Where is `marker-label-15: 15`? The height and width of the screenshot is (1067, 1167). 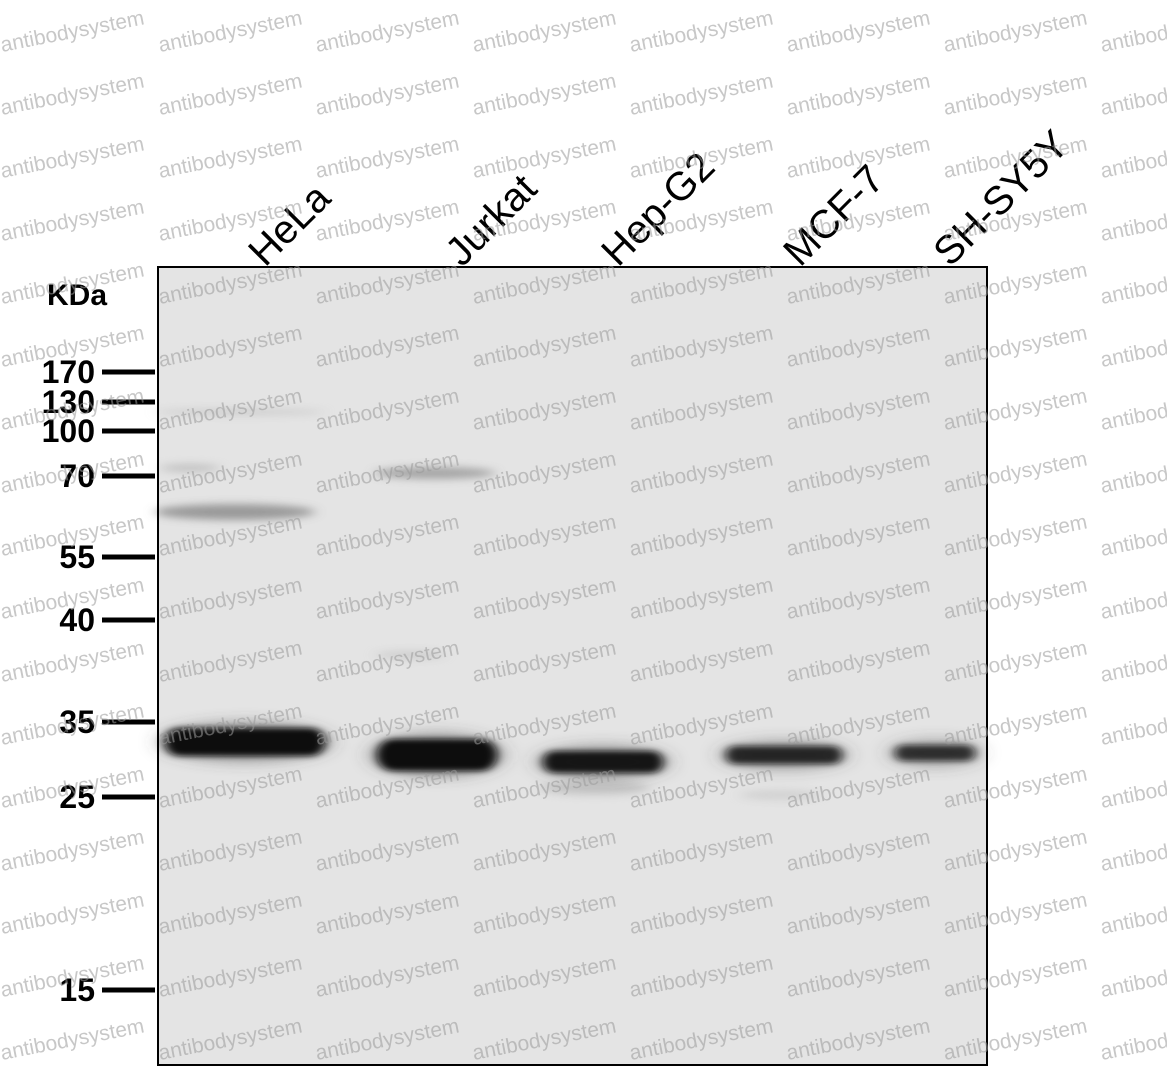 marker-label-15: 15 is located at coordinates (77, 990).